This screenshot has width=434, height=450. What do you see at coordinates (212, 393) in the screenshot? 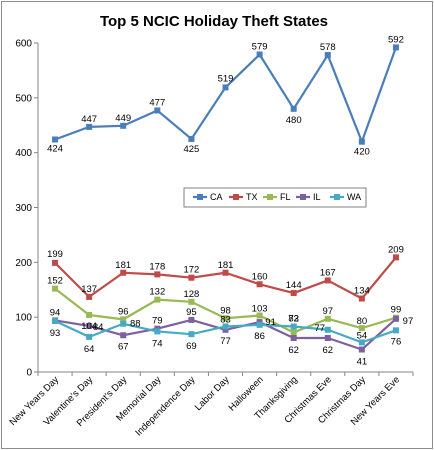
I see `x-tick-label: Labor Day` at bounding box center [212, 393].